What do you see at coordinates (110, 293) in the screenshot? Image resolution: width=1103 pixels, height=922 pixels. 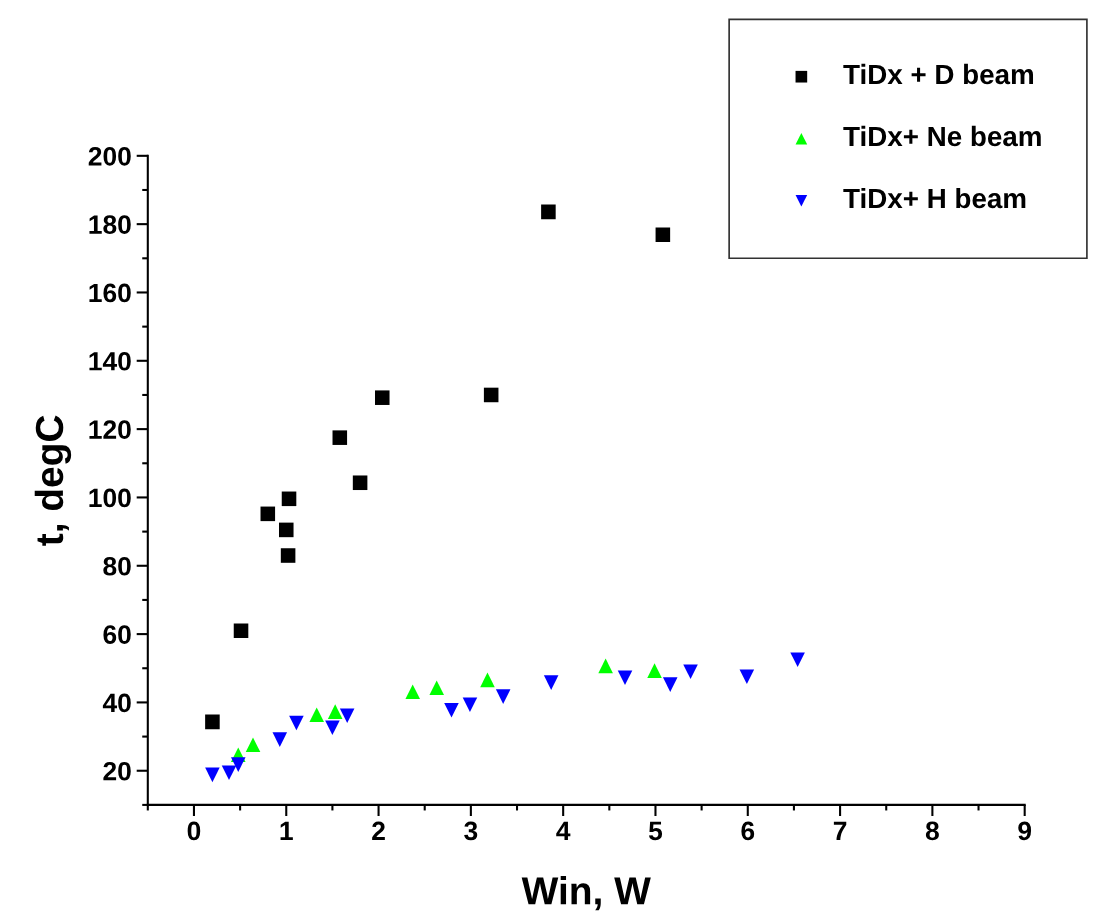 I see `y-tick-label: 160` at bounding box center [110, 293].